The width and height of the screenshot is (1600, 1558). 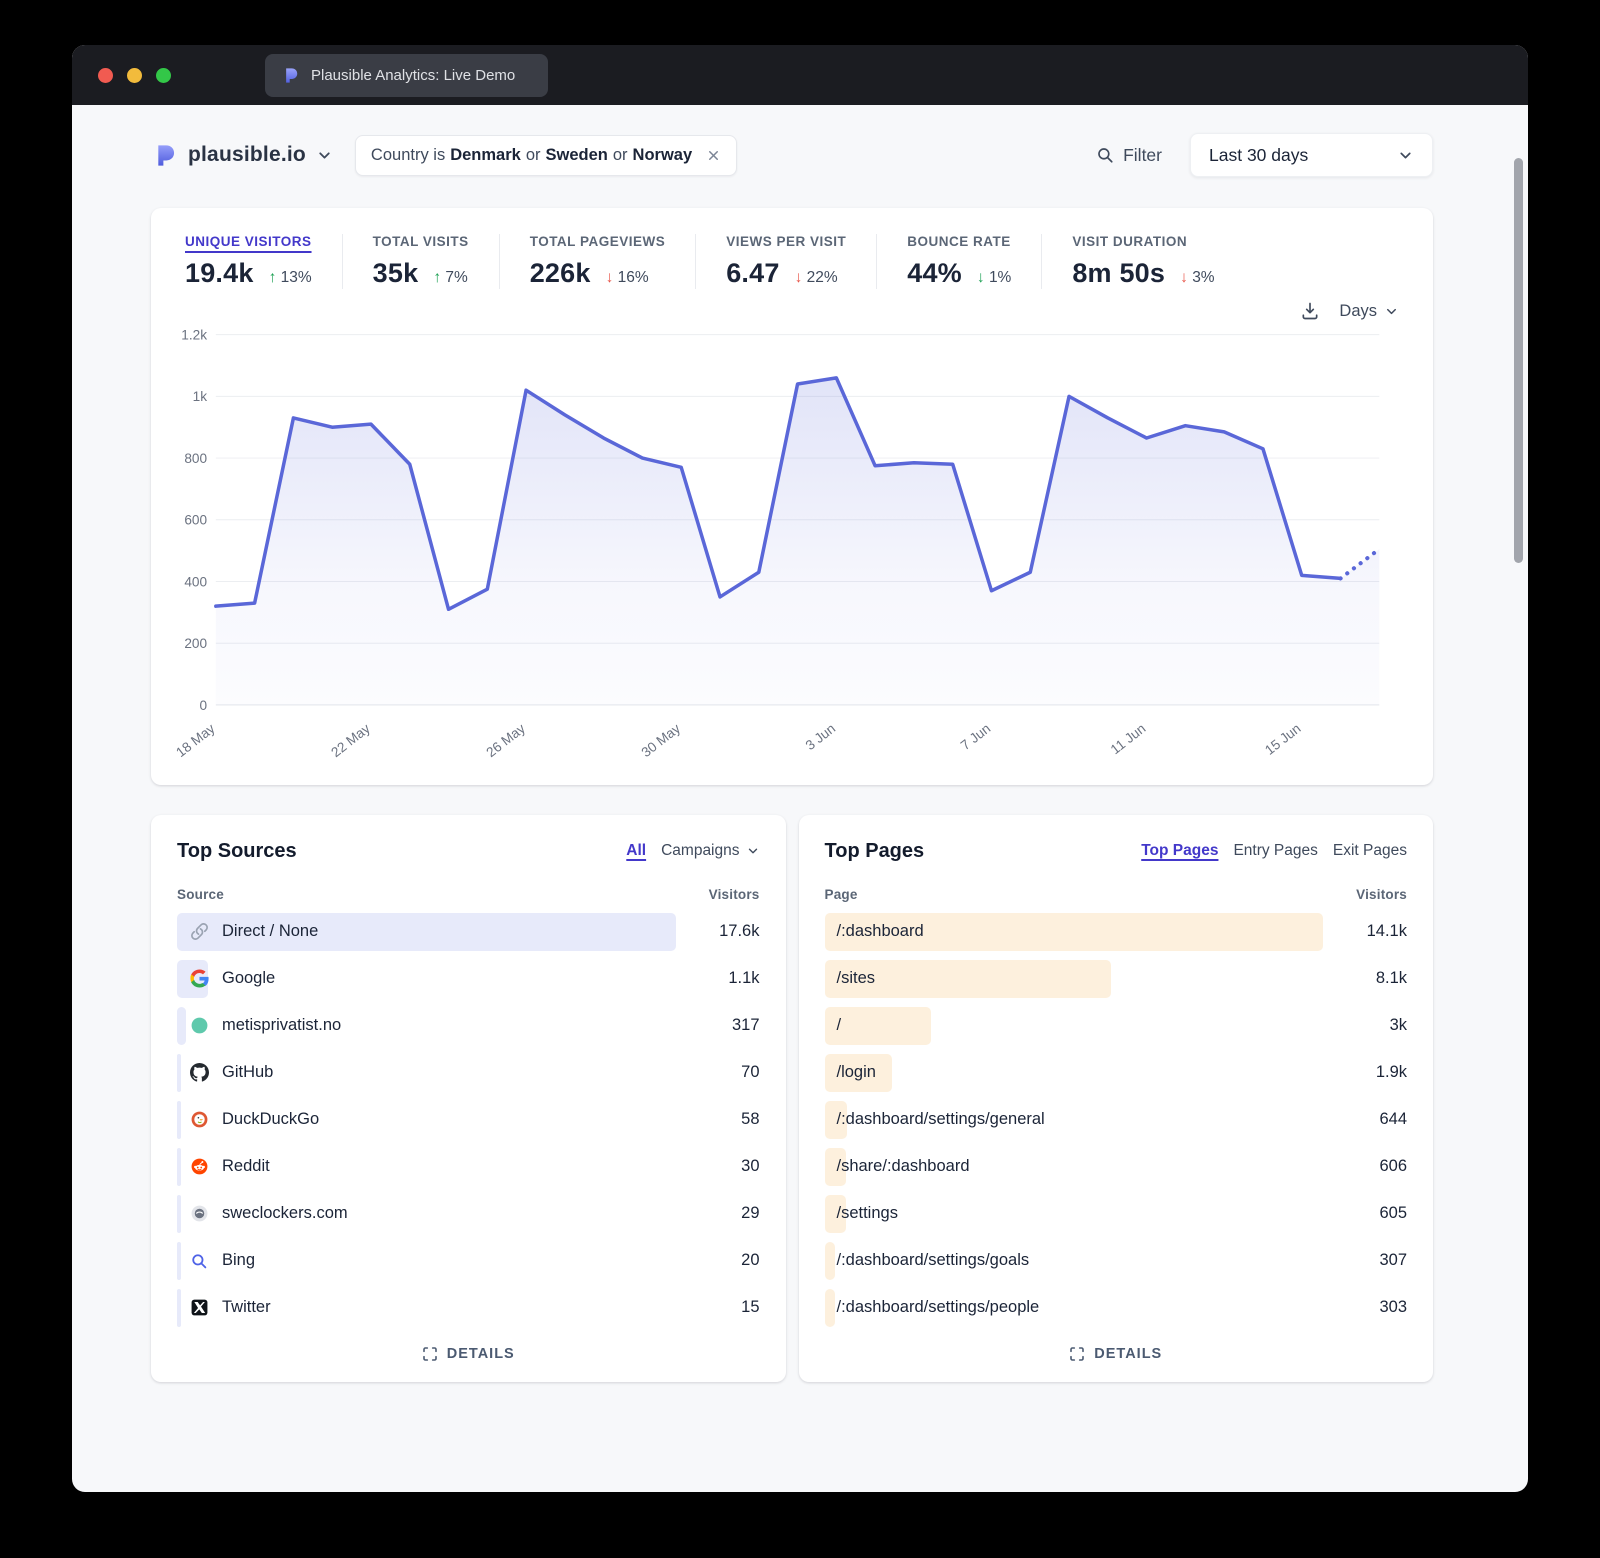 I want to click on browser-tab: Plausible Analytics: Live Demo, so click(x=406, y=75).